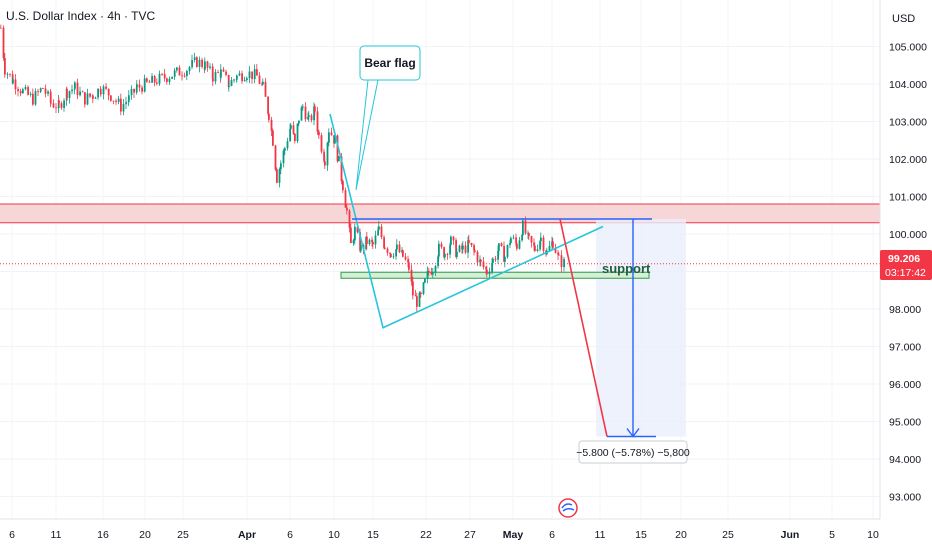  I want to click on resistance-zone, so click(440, 213).